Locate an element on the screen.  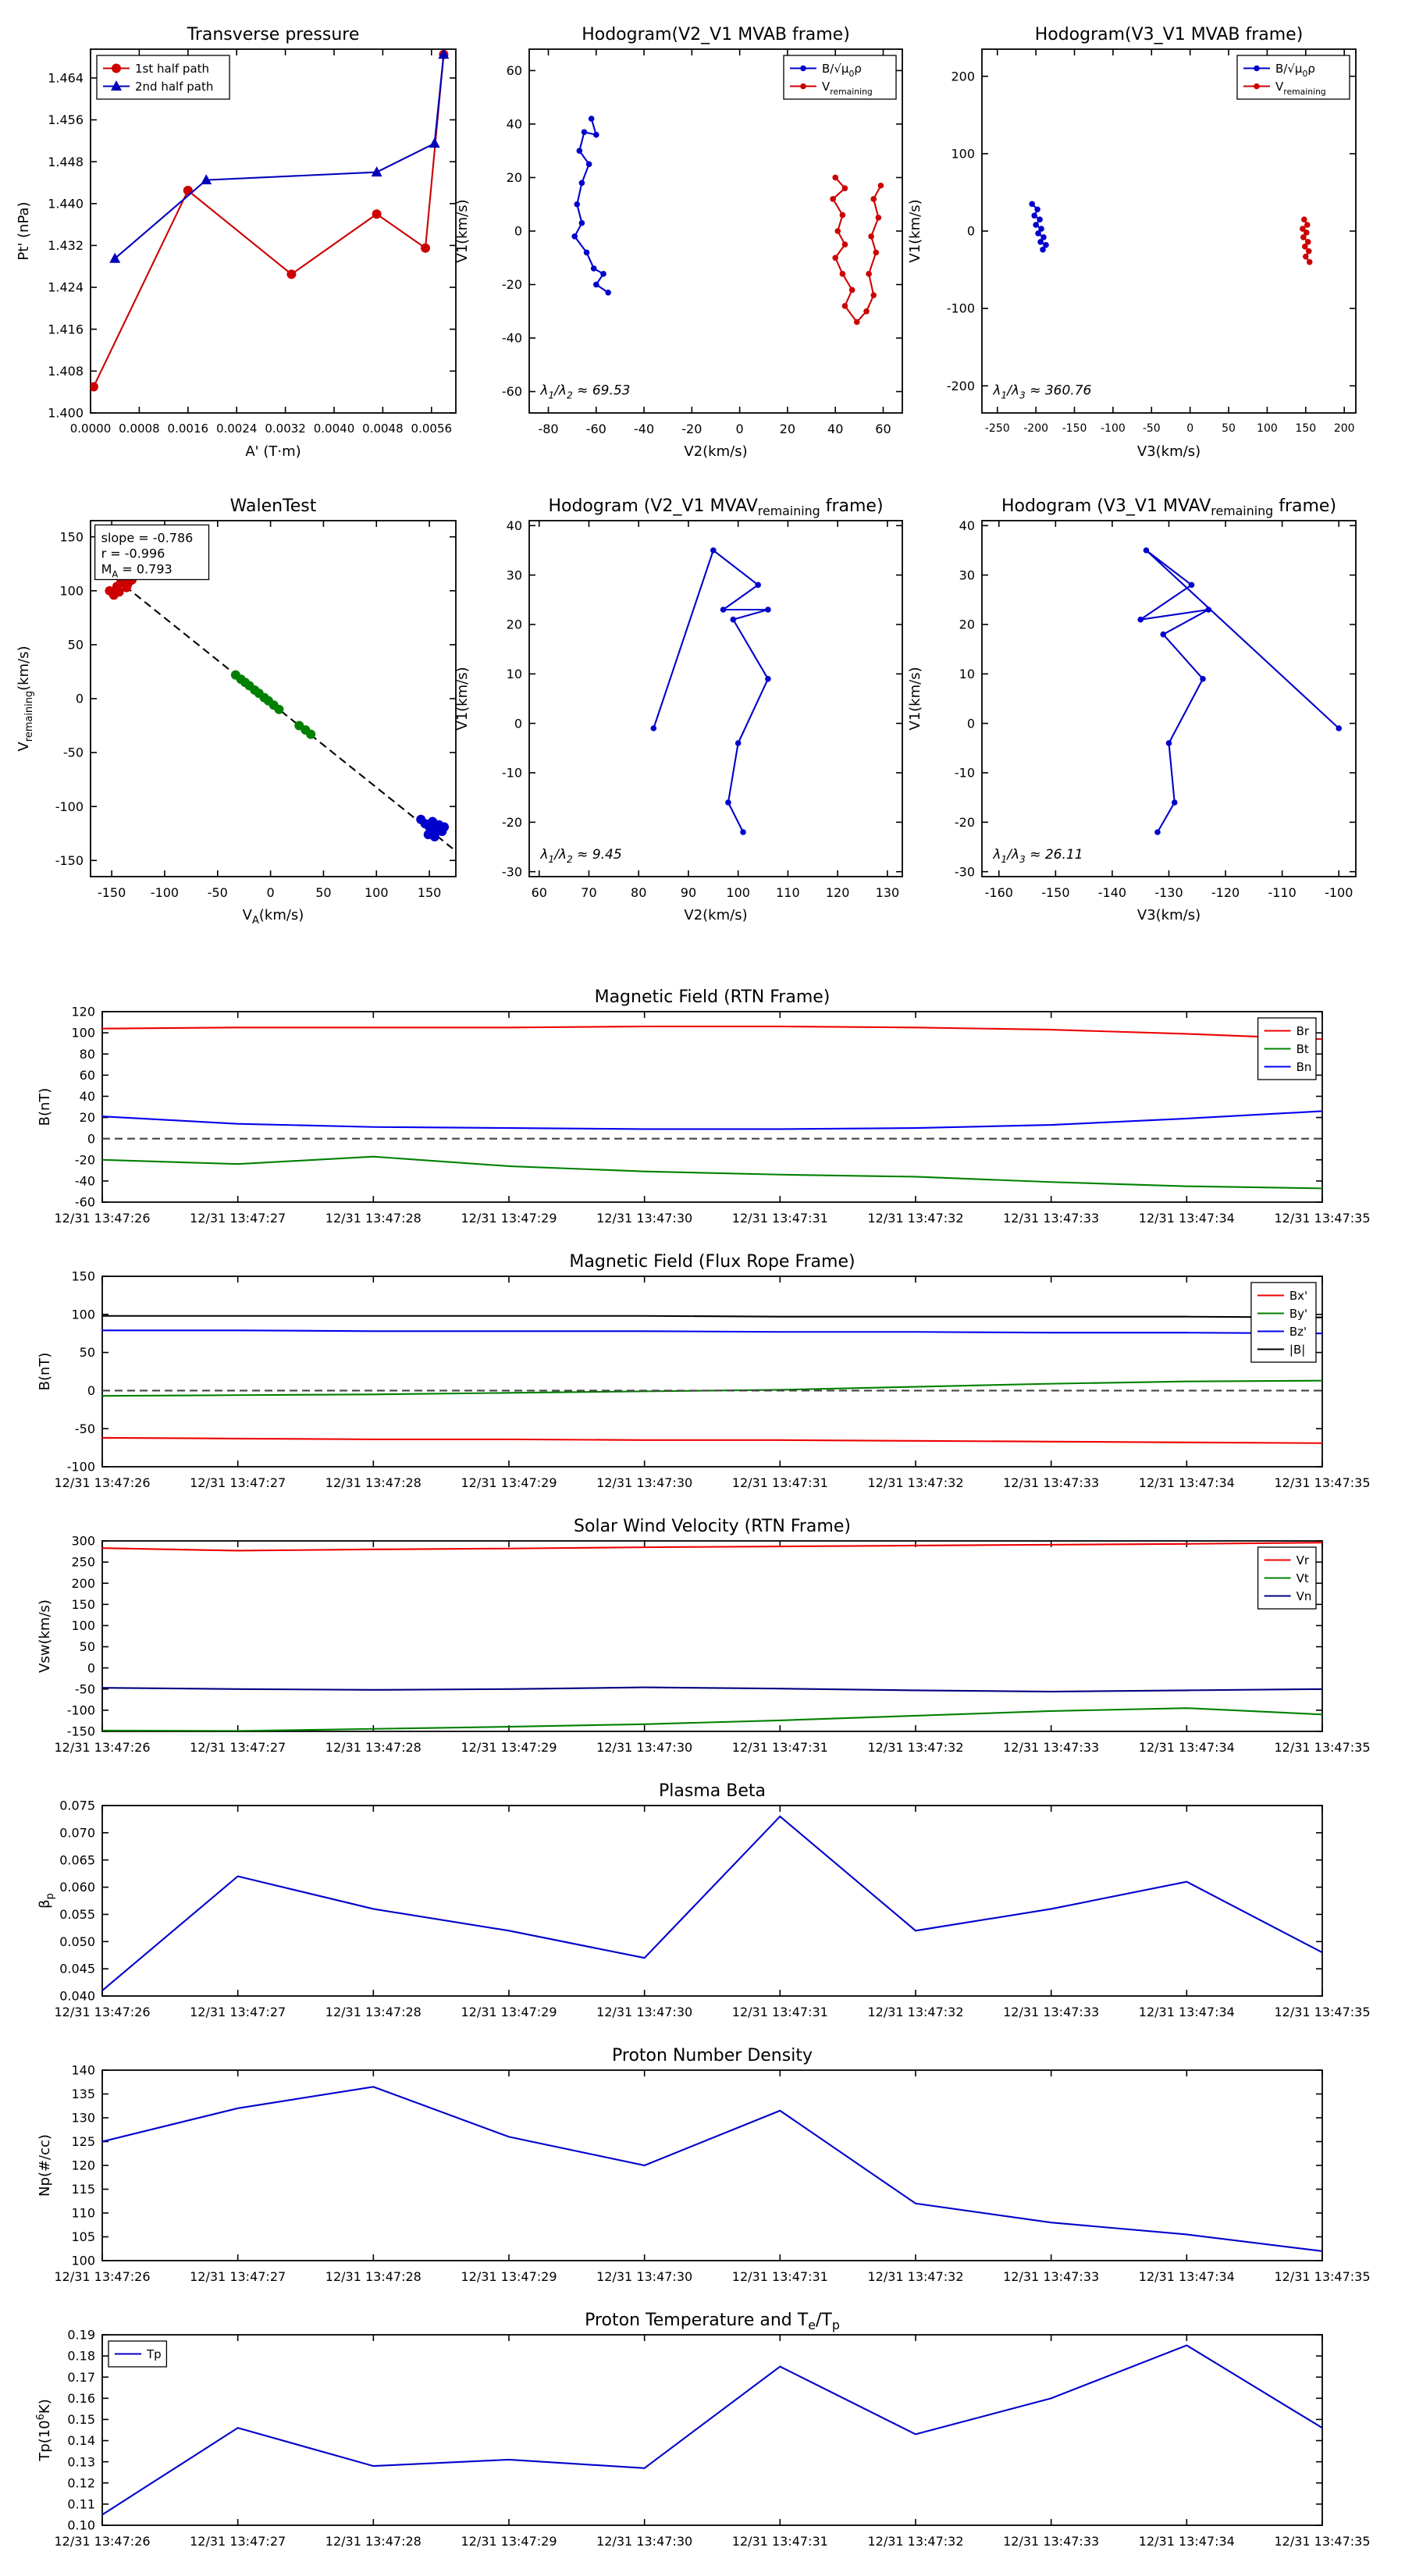
y-tick-label: 0.12 is located at coordinates (81, 2482).